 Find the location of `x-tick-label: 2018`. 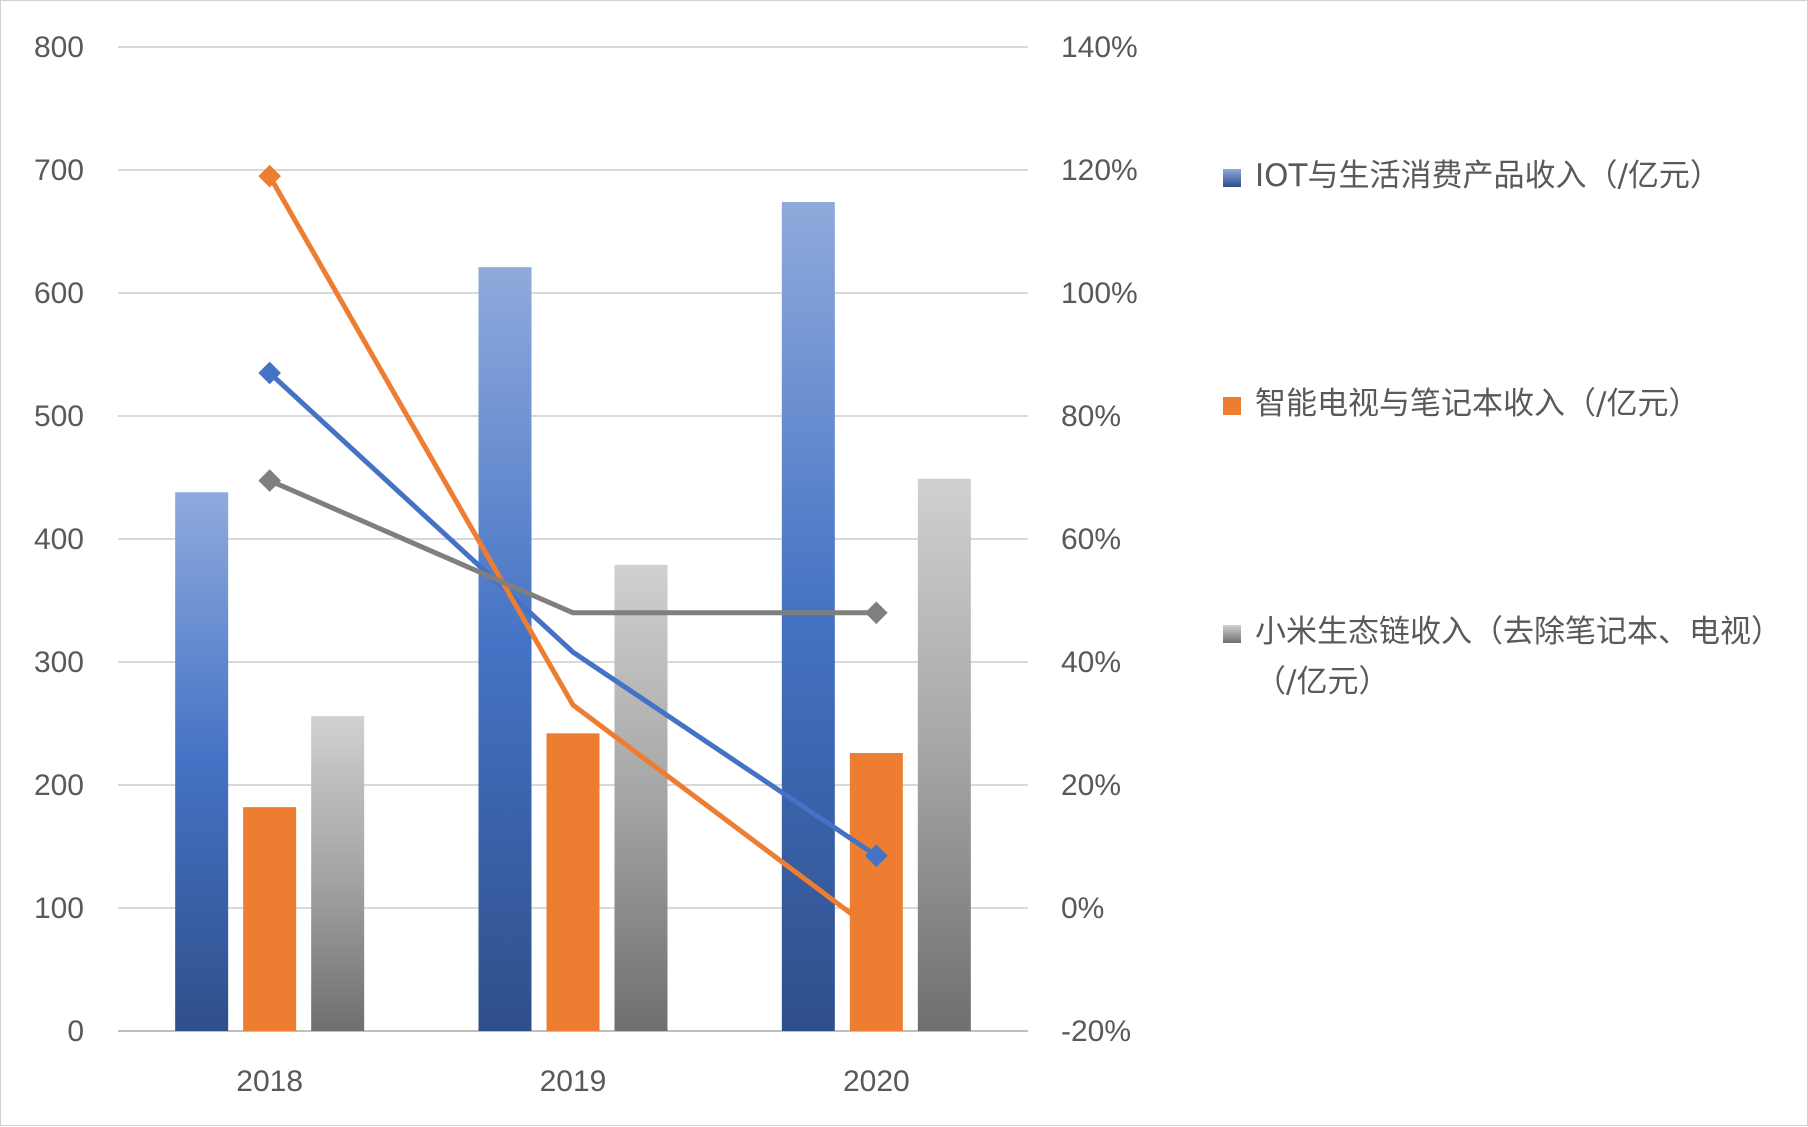

x-tick-label: 2018 is located at coordinates (269, 1081).